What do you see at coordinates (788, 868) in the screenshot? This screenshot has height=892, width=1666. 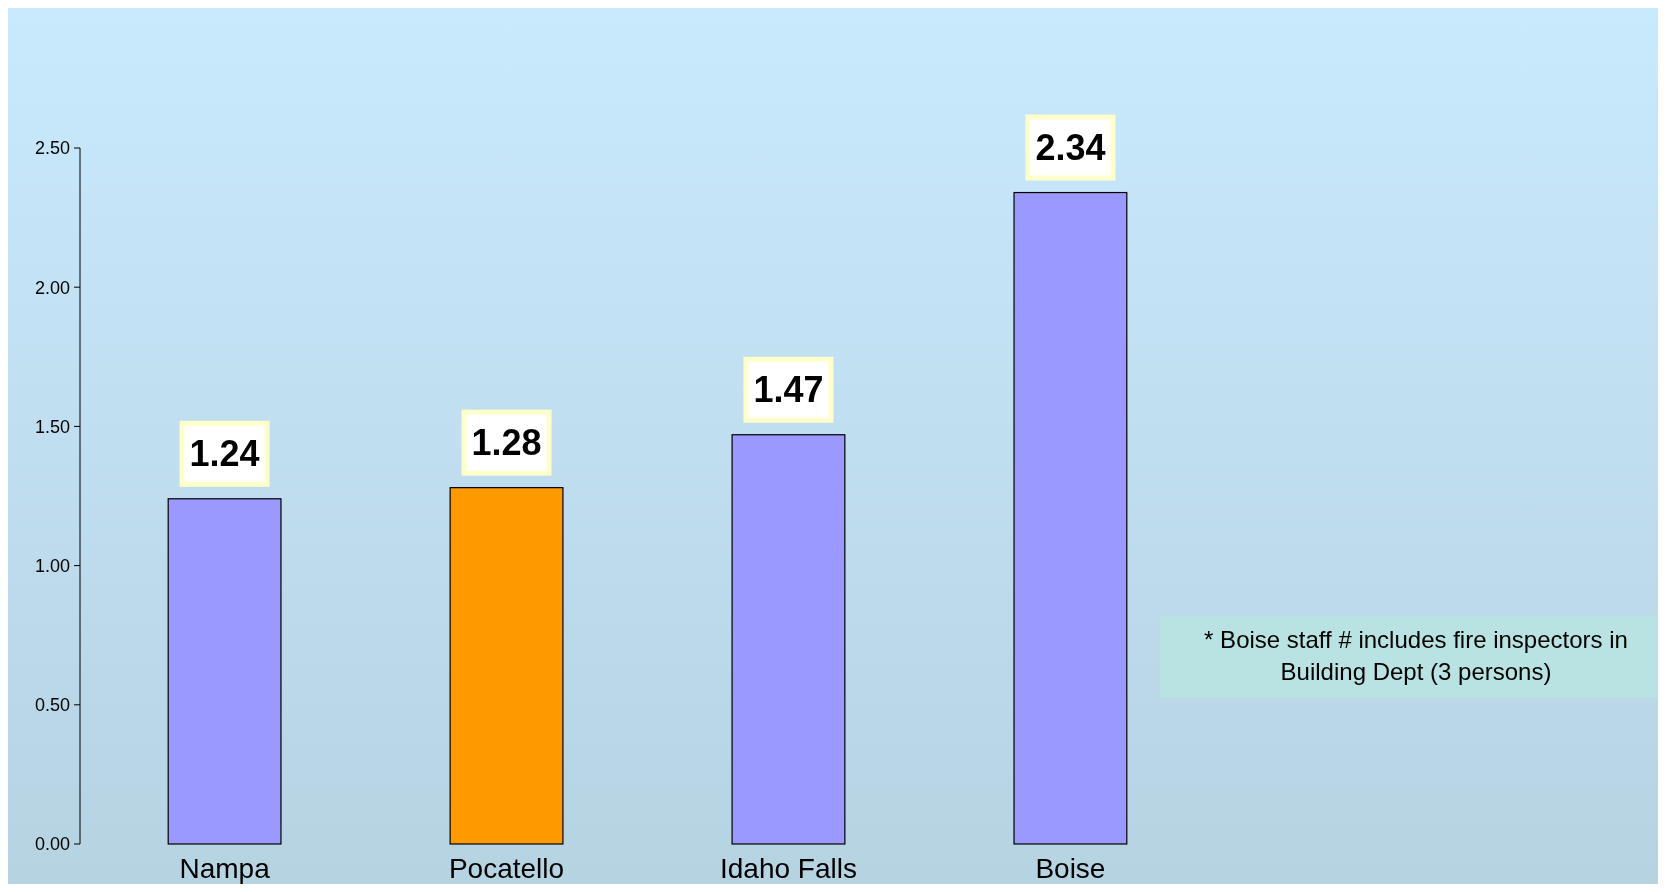 I see `x-tick-label: Idaho Falls` at bounding box center [788, 868].